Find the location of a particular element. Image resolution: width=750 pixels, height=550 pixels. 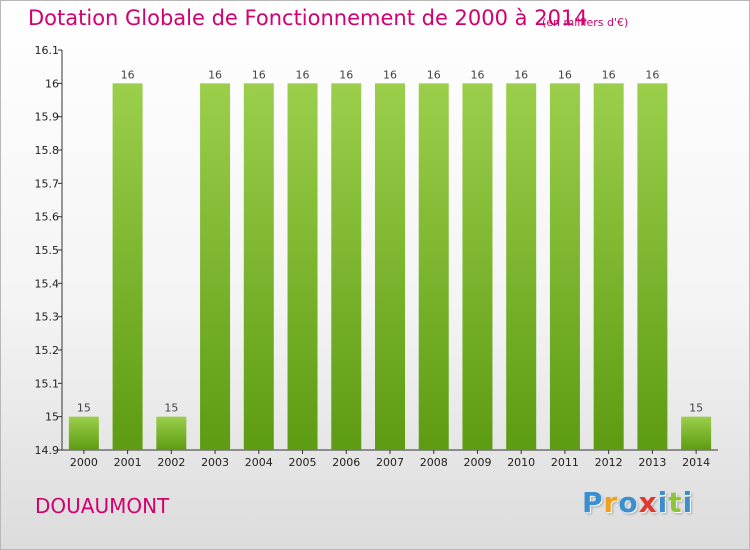

chart-subtitle: (en milliers d'€) is located at coordinates (585, 22).